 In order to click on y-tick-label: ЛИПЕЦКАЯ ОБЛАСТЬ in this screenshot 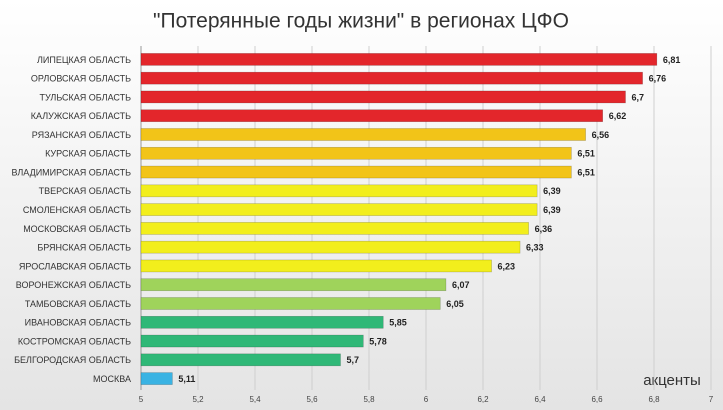, I will do `click(84, 60)`.